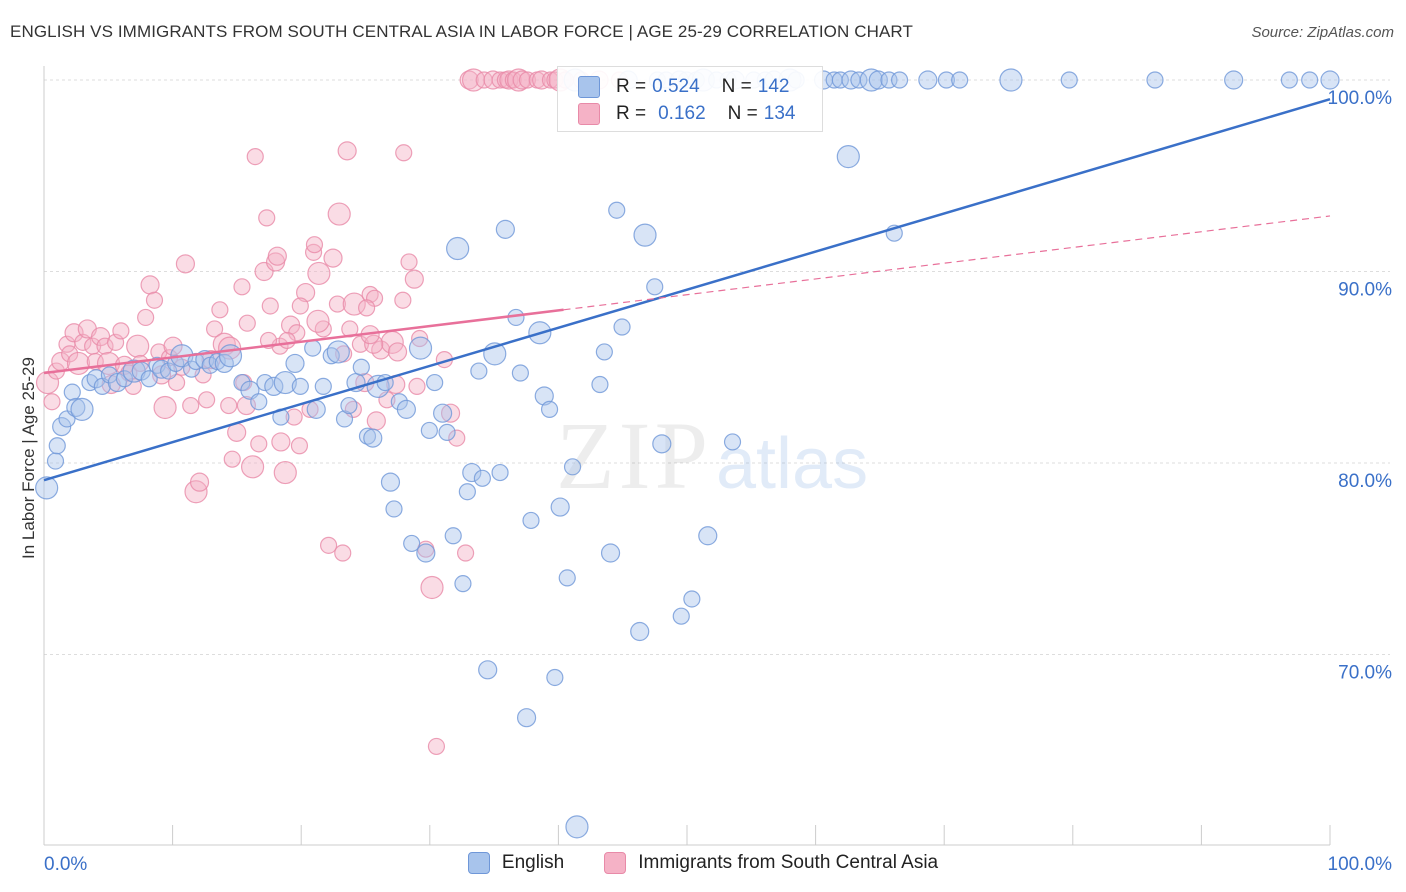 Image resolution: width=1406 pixels, height=892 pixels. What do you see at coordinates (1322, 32) in the screenshot?
I see `source-label: Source: ZipAtlas.com` at bounding box center [1322, 32].